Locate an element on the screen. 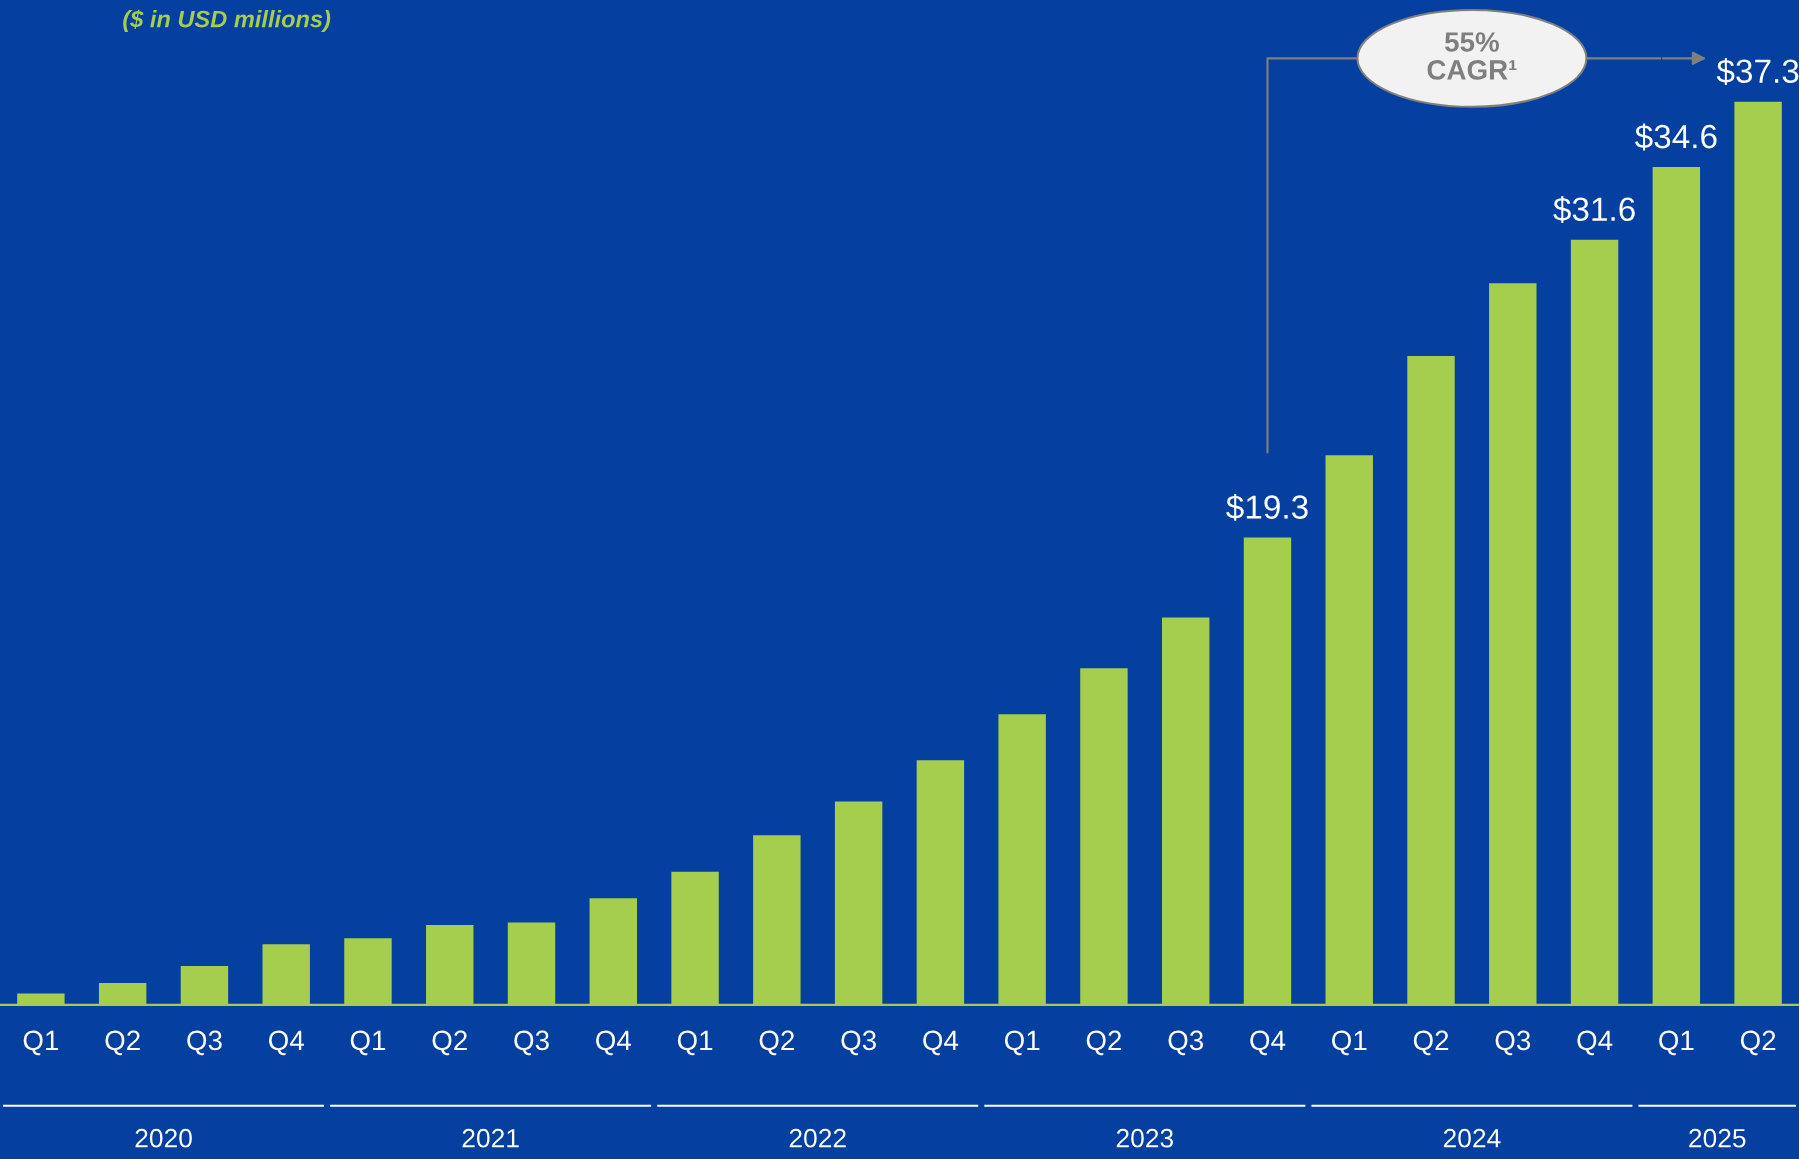  text: 2023 is located at coordinates (1145, 1138).